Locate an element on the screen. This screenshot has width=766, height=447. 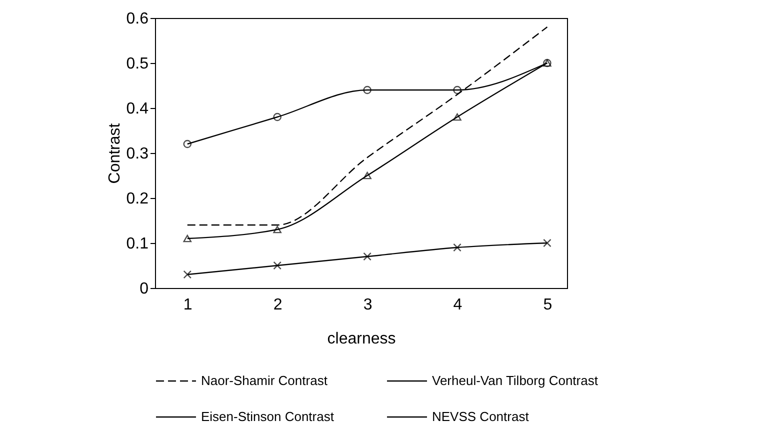
x-tick-label: 3 is located at coordinates (367, 305).